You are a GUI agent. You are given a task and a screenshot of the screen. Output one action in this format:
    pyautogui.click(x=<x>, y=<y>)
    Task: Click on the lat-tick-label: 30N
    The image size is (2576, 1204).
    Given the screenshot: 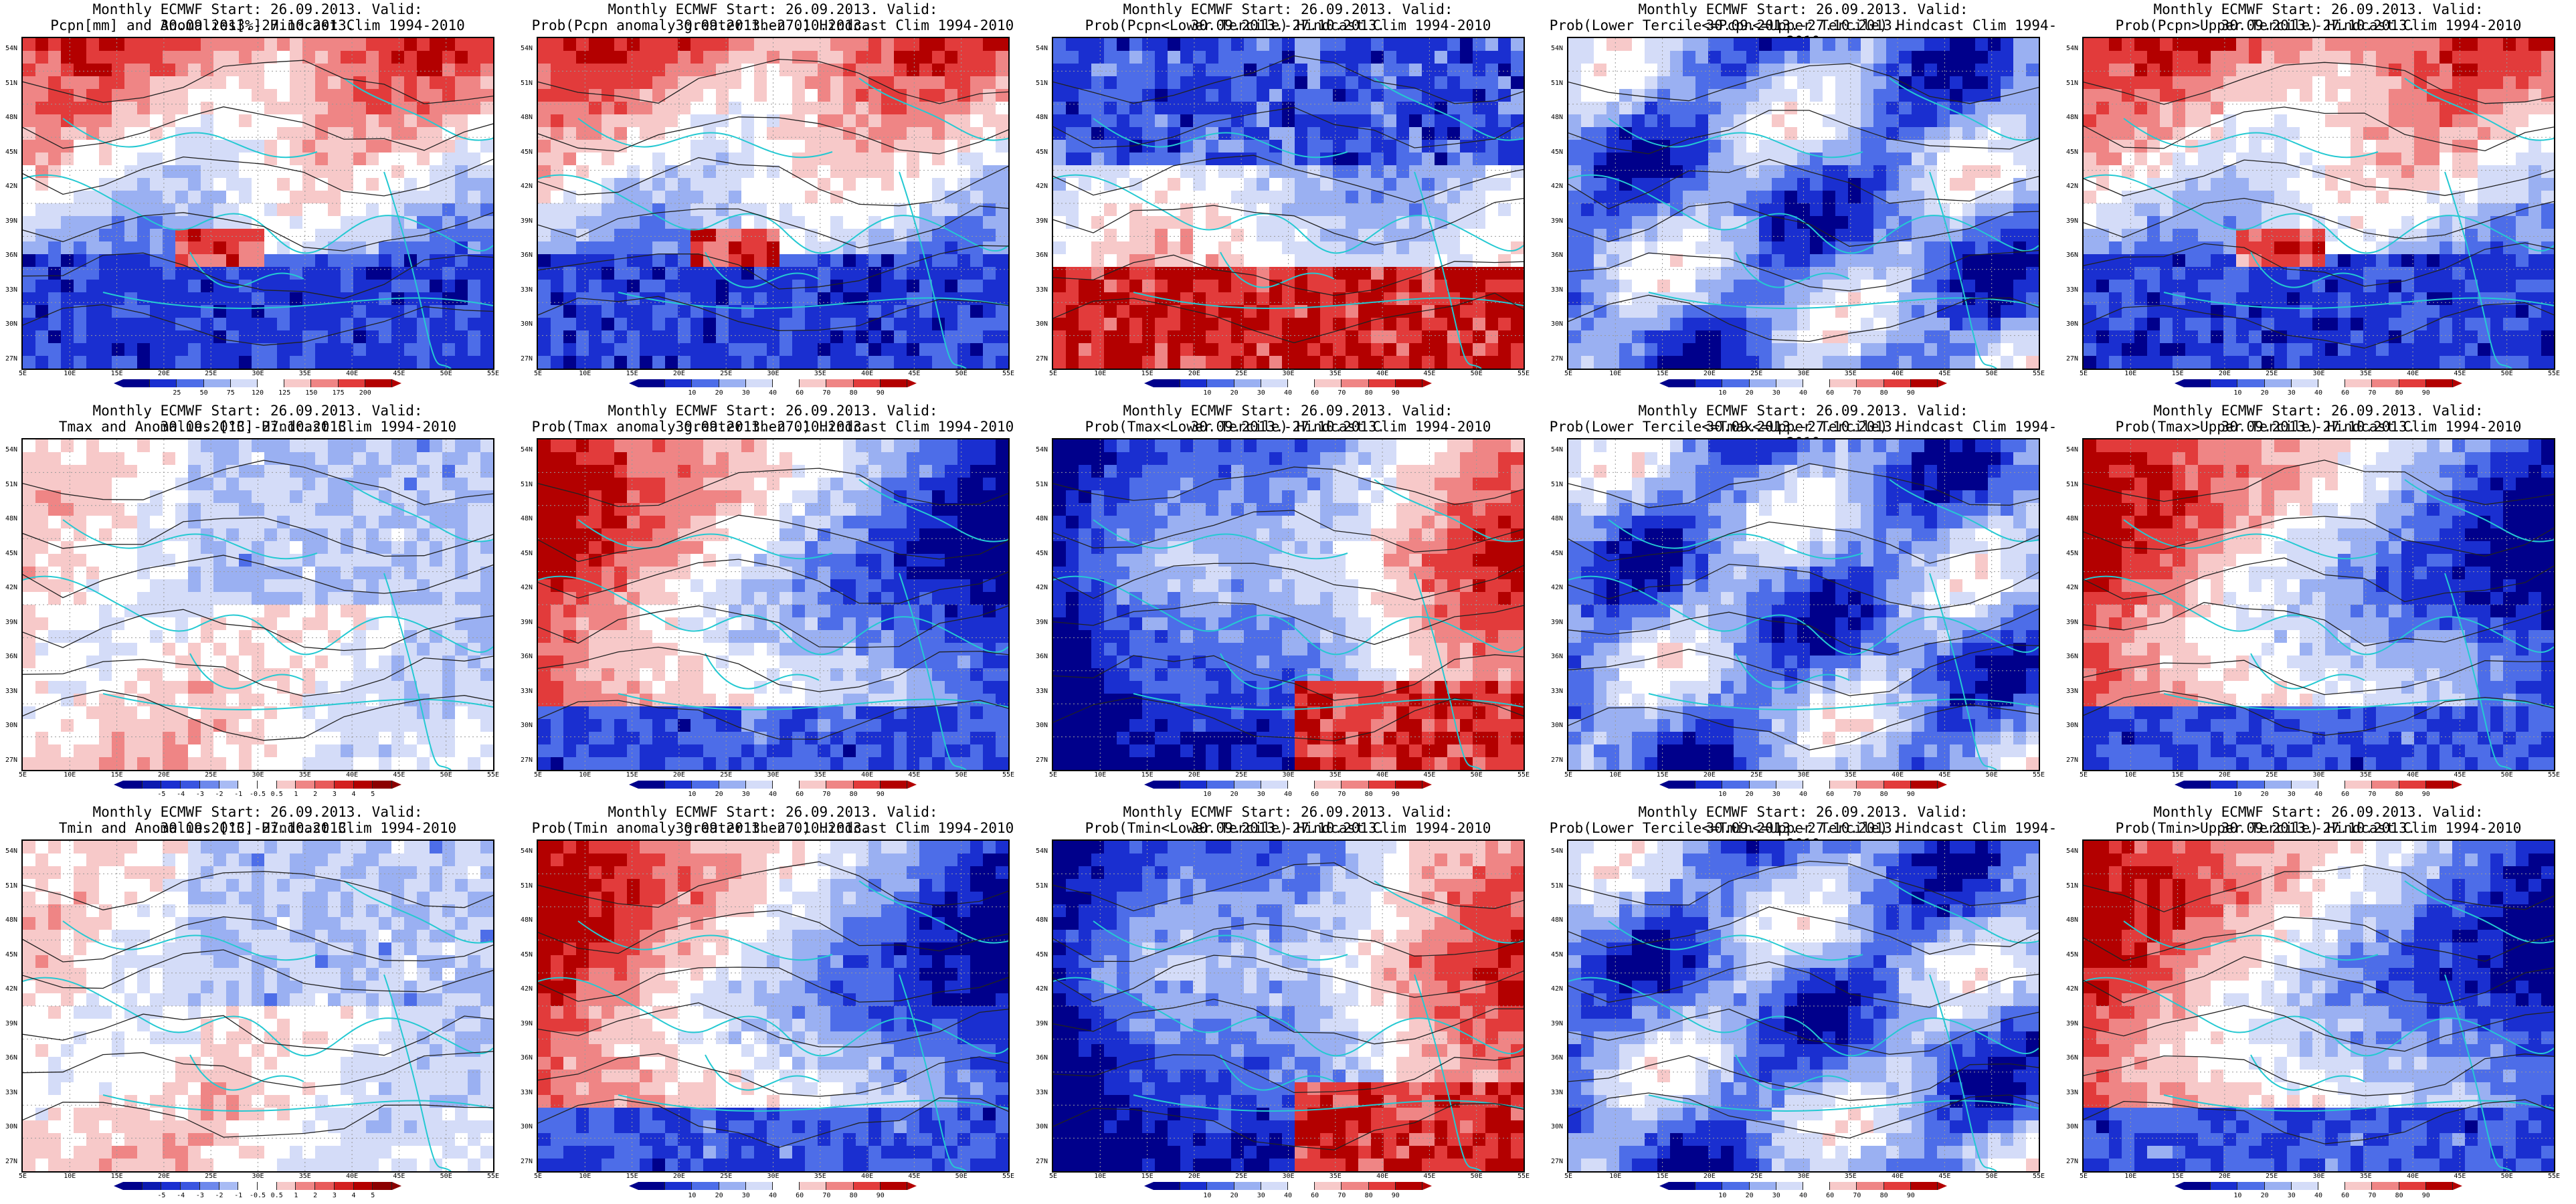 What is the action you would take?
    pyautogui.click(x=2072, y=324)
    